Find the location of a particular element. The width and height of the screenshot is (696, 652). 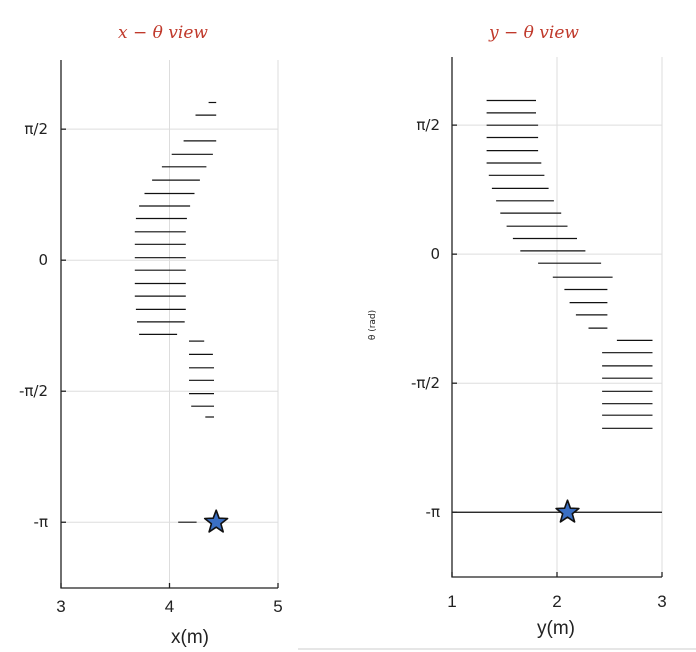

theta-axis-label: θ (rad) is located at coordinates (373, 325).